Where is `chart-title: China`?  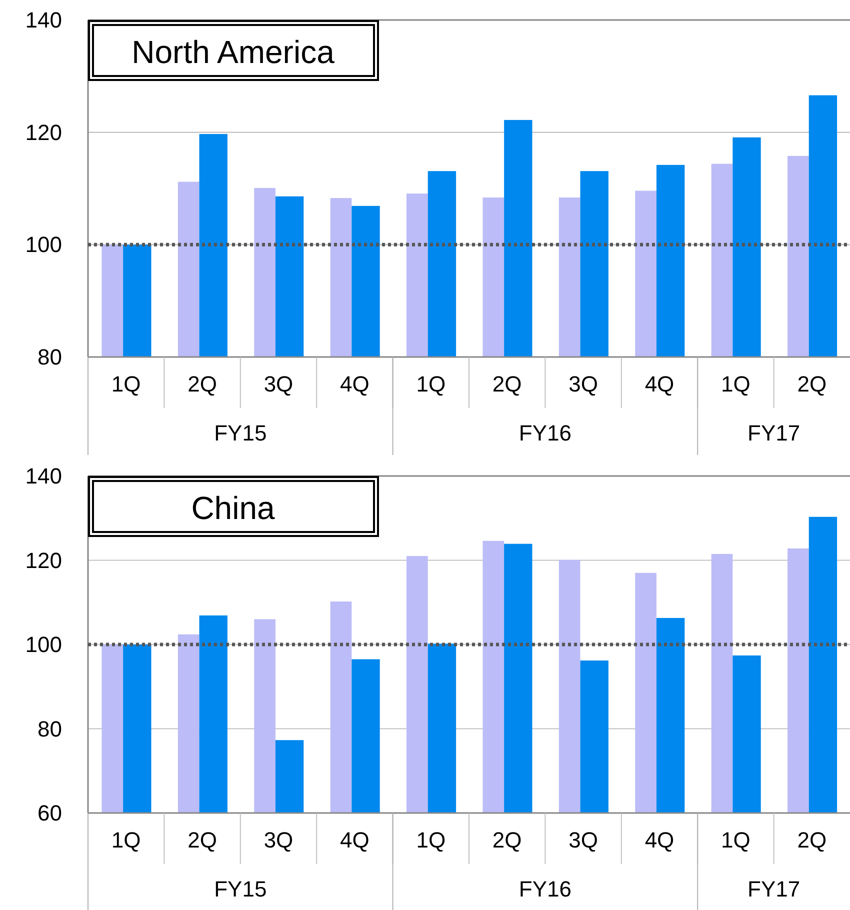
chart-title: China is located at coordinates (233, 508).